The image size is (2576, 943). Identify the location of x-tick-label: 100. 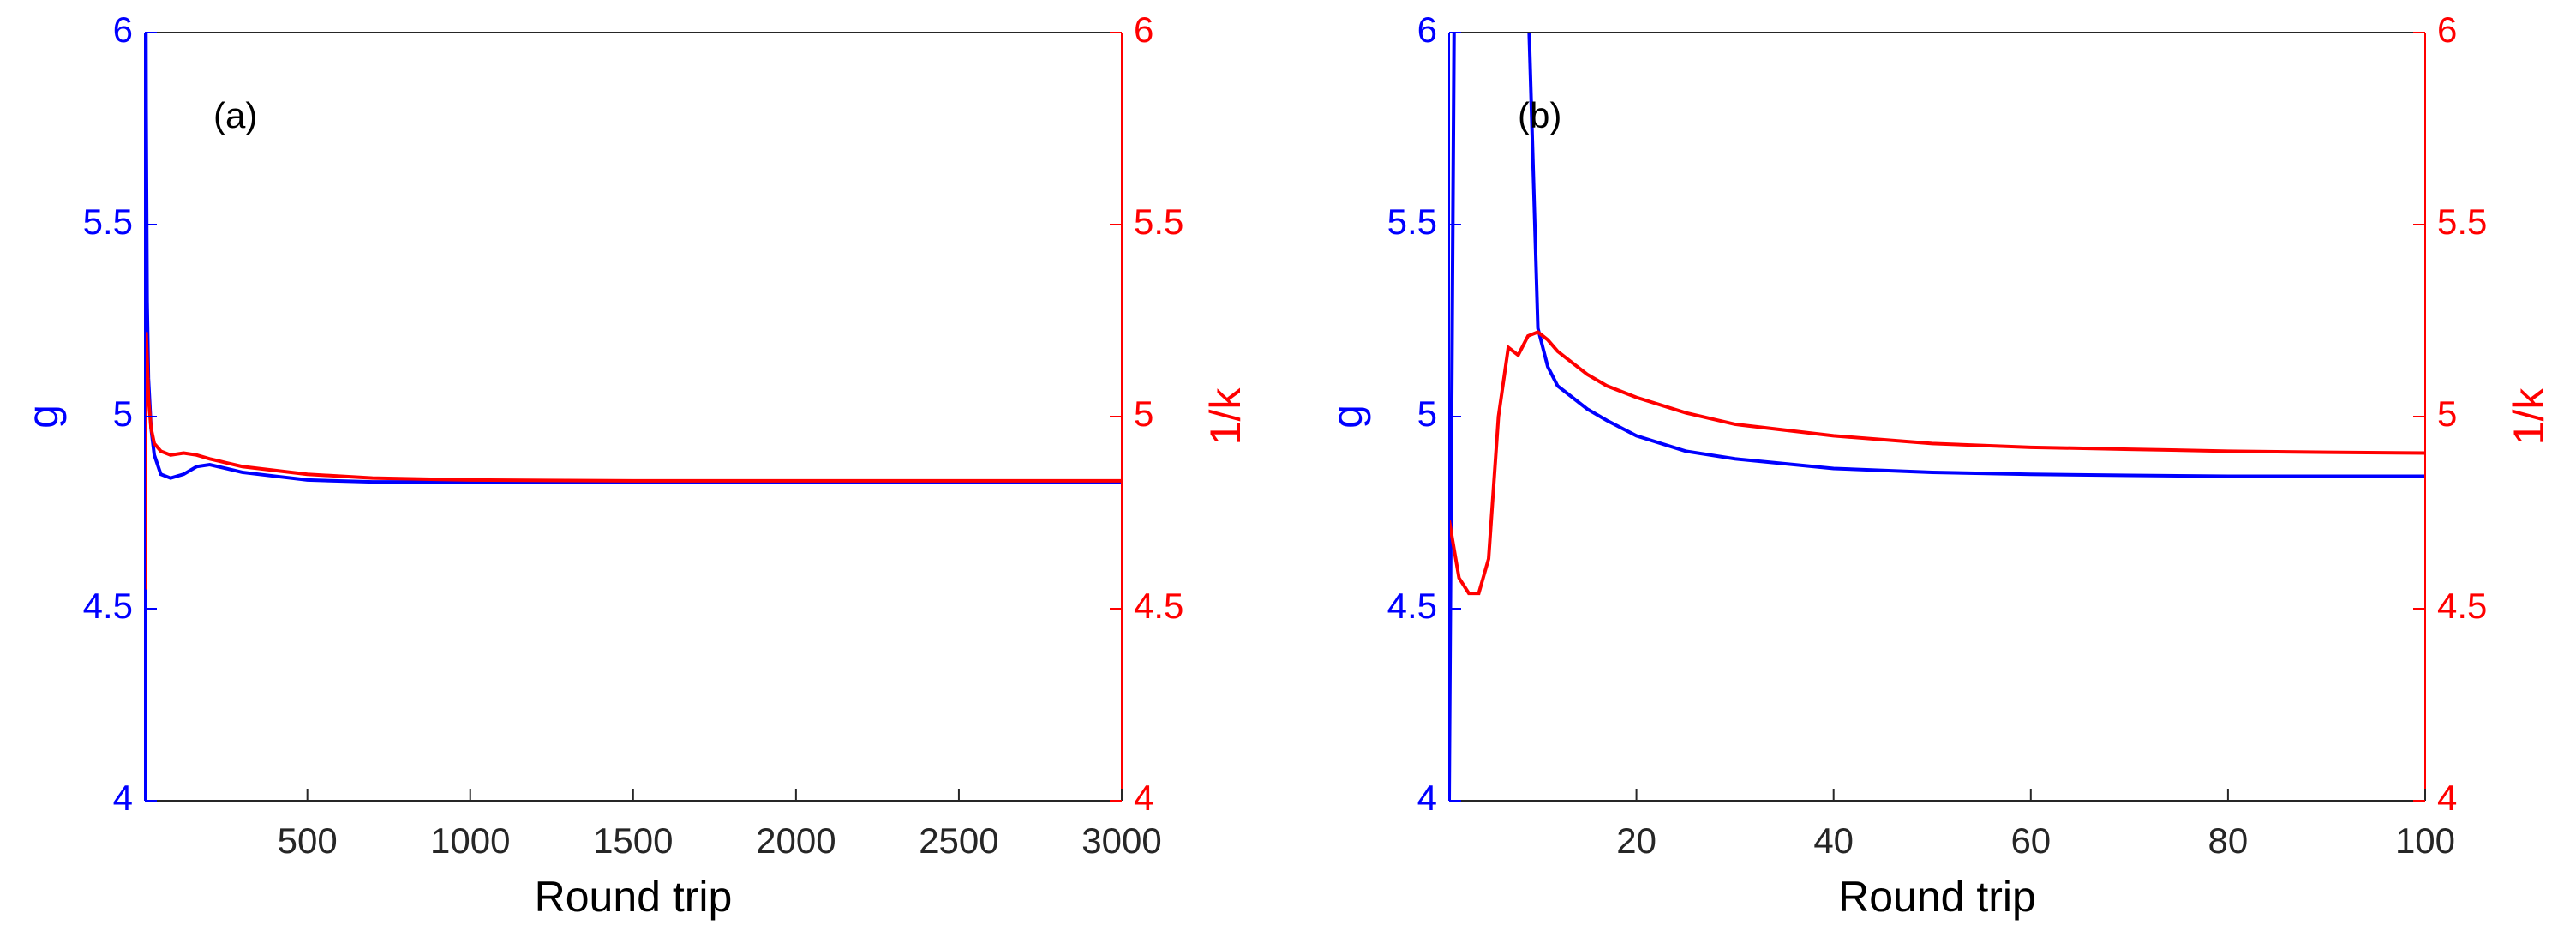
(2425, 840).